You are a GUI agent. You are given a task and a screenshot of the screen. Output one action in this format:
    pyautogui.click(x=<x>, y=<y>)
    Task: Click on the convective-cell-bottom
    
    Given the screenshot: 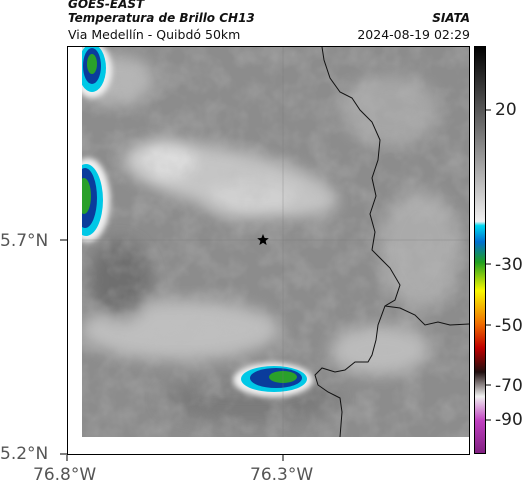 What is the action you would take?
    pyautogui.click(x=273, y=380)
    